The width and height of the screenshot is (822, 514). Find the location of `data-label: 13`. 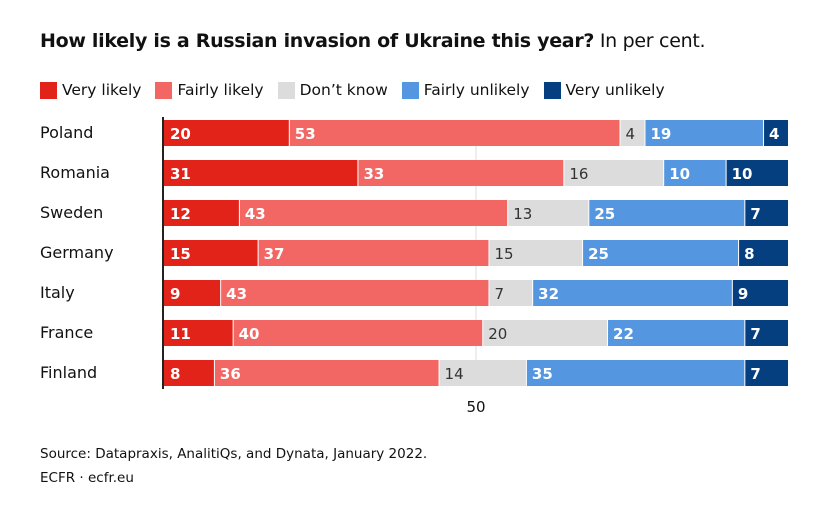

data-label: 13 is located at coordinates (522, 214).